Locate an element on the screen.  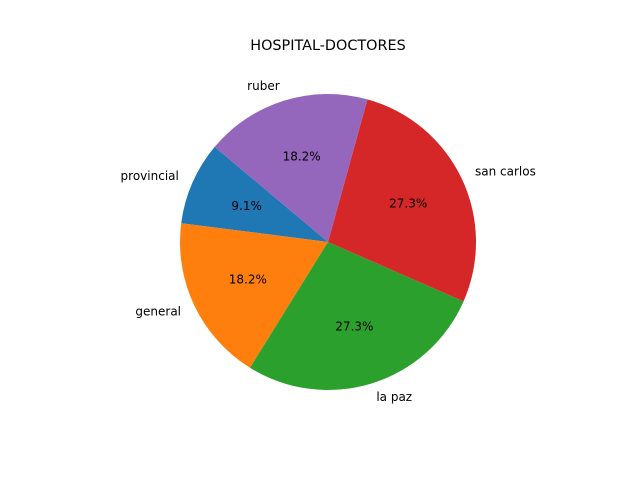
percent-label-ruber: 18.2% is located at coordinates (302, 157).